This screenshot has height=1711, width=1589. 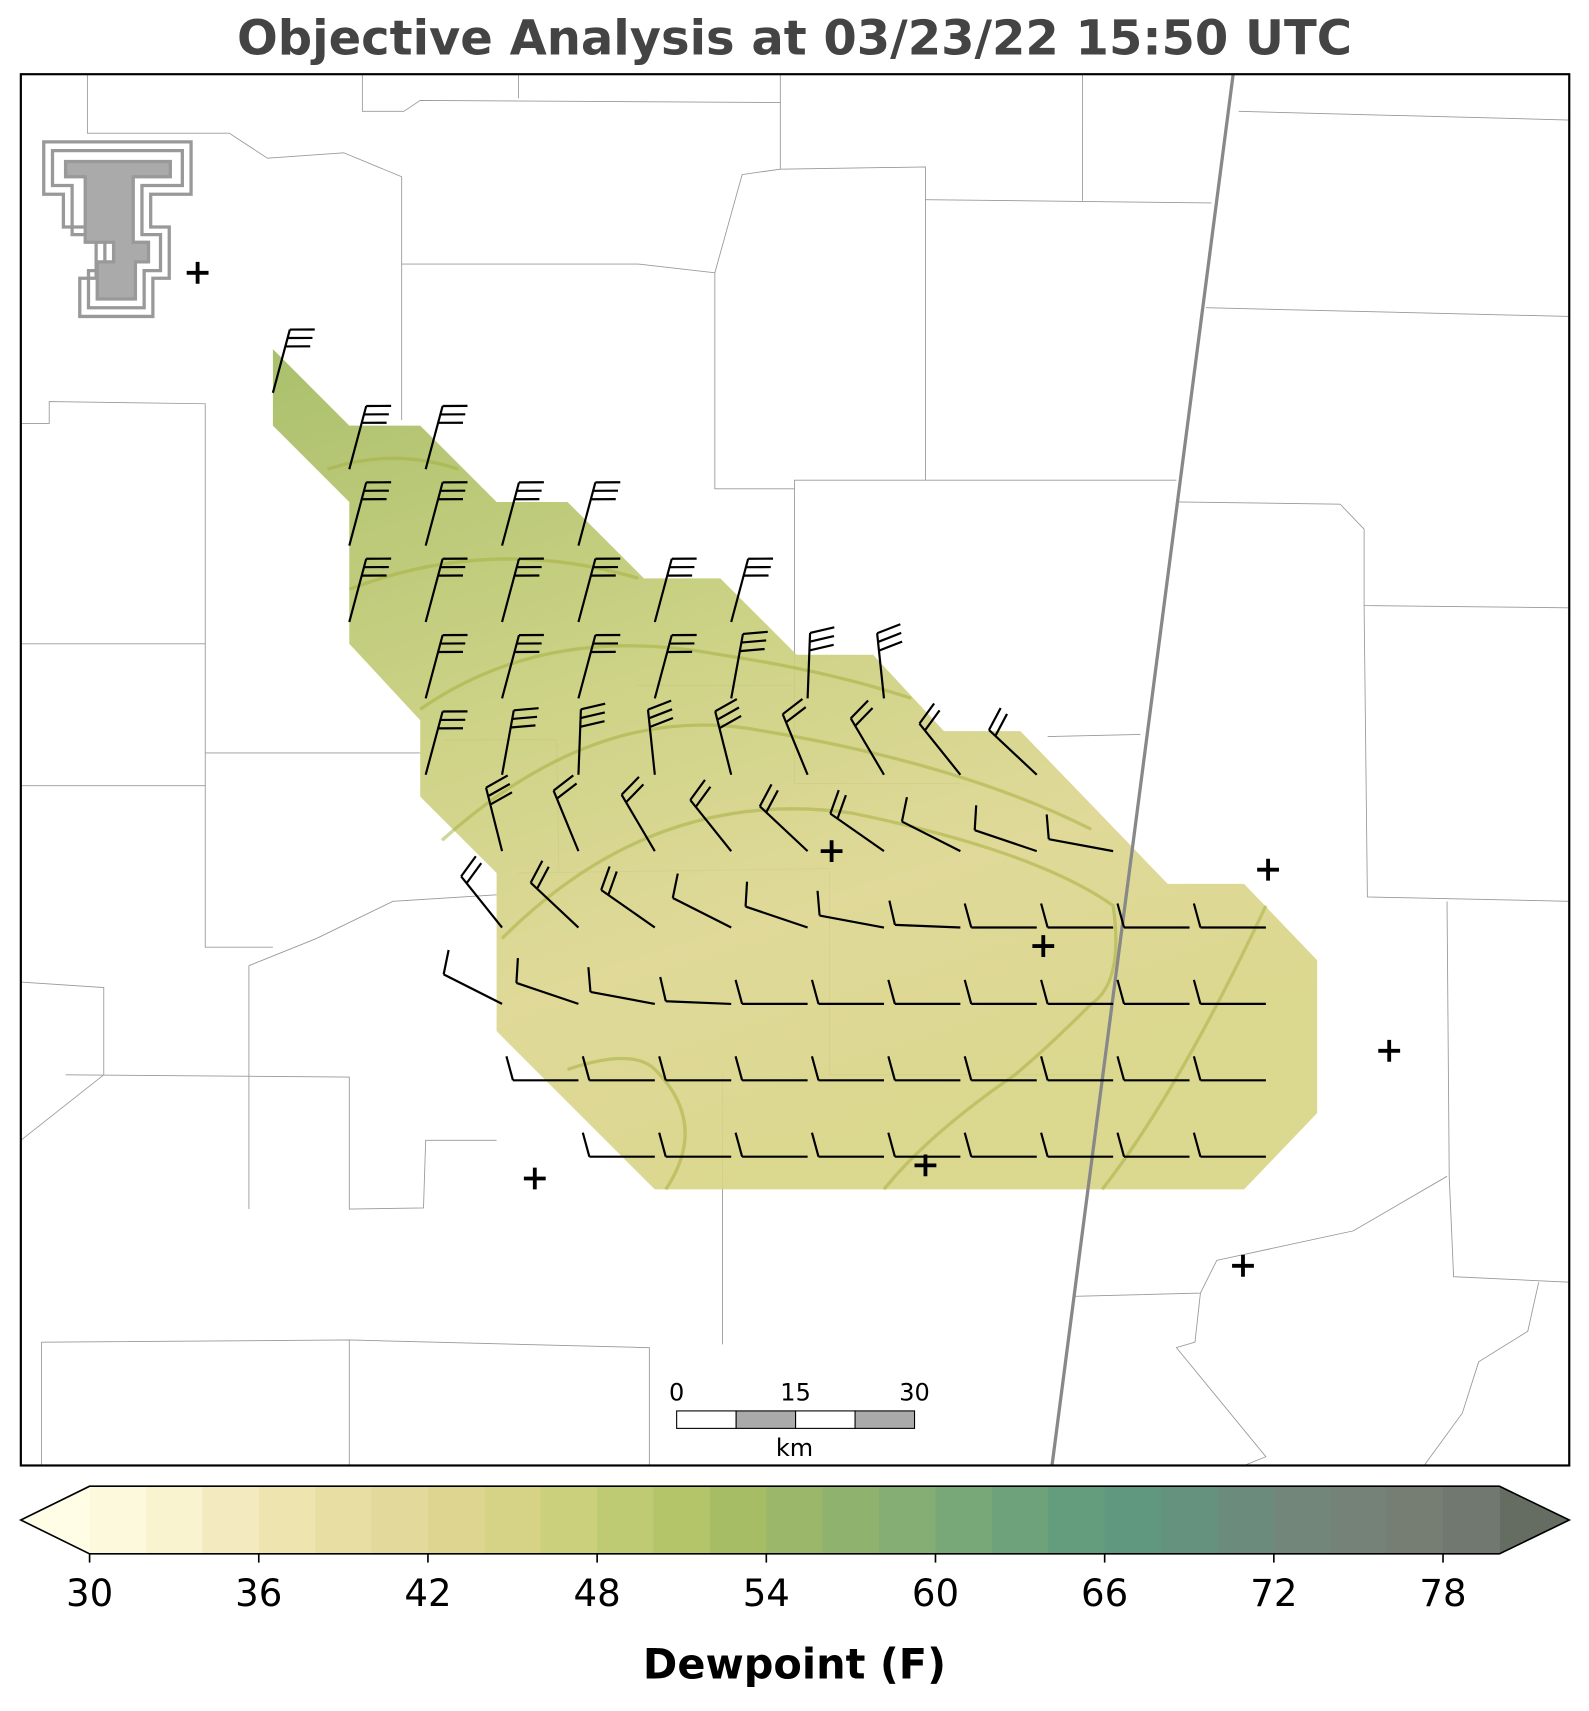 What do you see at coordinates (1534, 1520) in the screenshot?
I see `colorbar-over` at bounding box center [1534, 1520].